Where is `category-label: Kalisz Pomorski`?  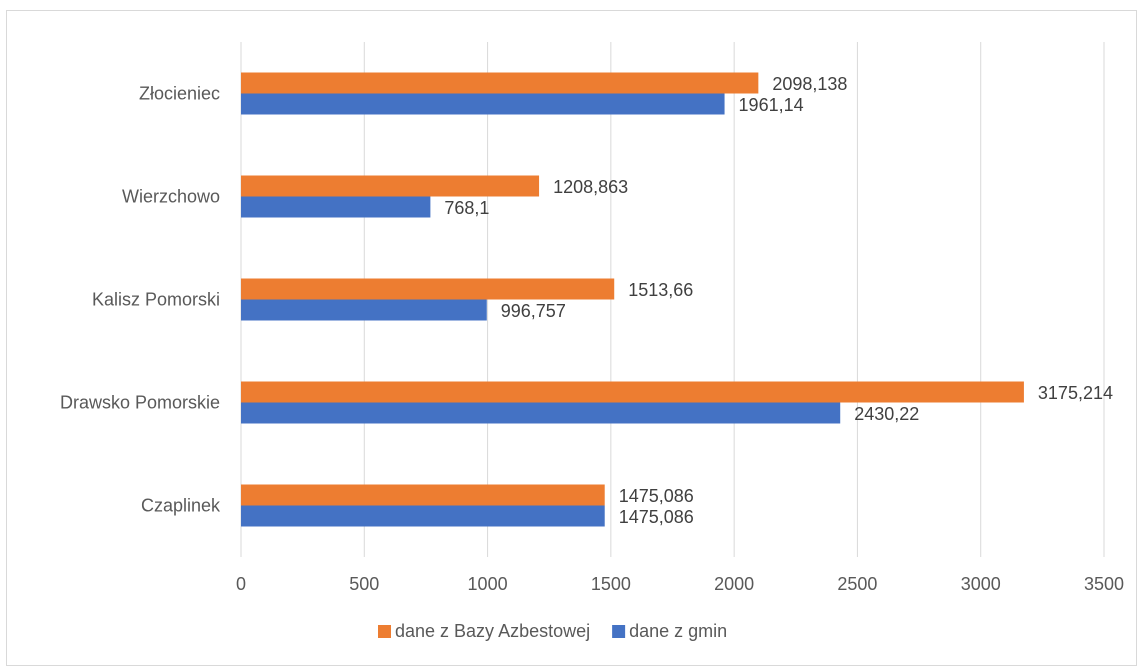
category-label: Kalisz Pomorski is located at coordinates (156, 300).